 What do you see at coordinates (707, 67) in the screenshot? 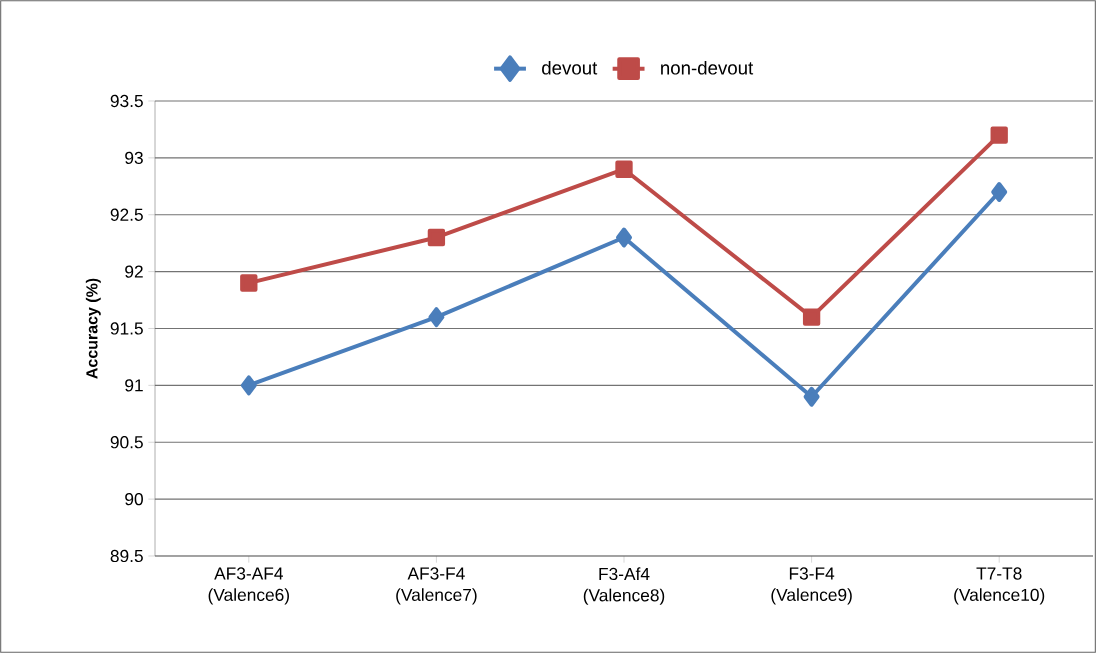
I see `legend-label: non-devout` at bounding box center [707, 67].